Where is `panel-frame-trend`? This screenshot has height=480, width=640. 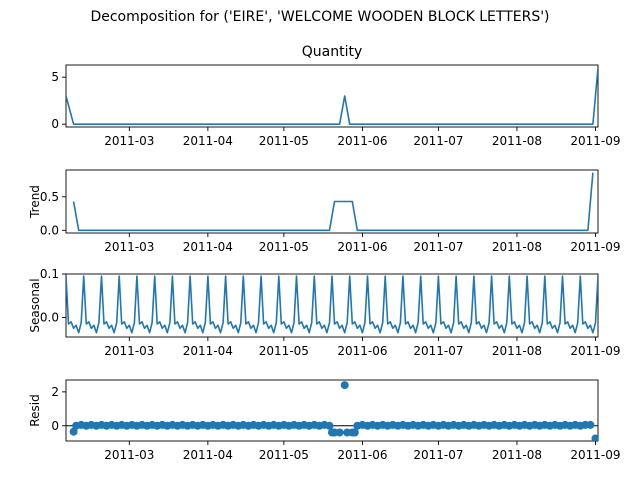
panel-frame-trend is located at coordinates (332, 201).